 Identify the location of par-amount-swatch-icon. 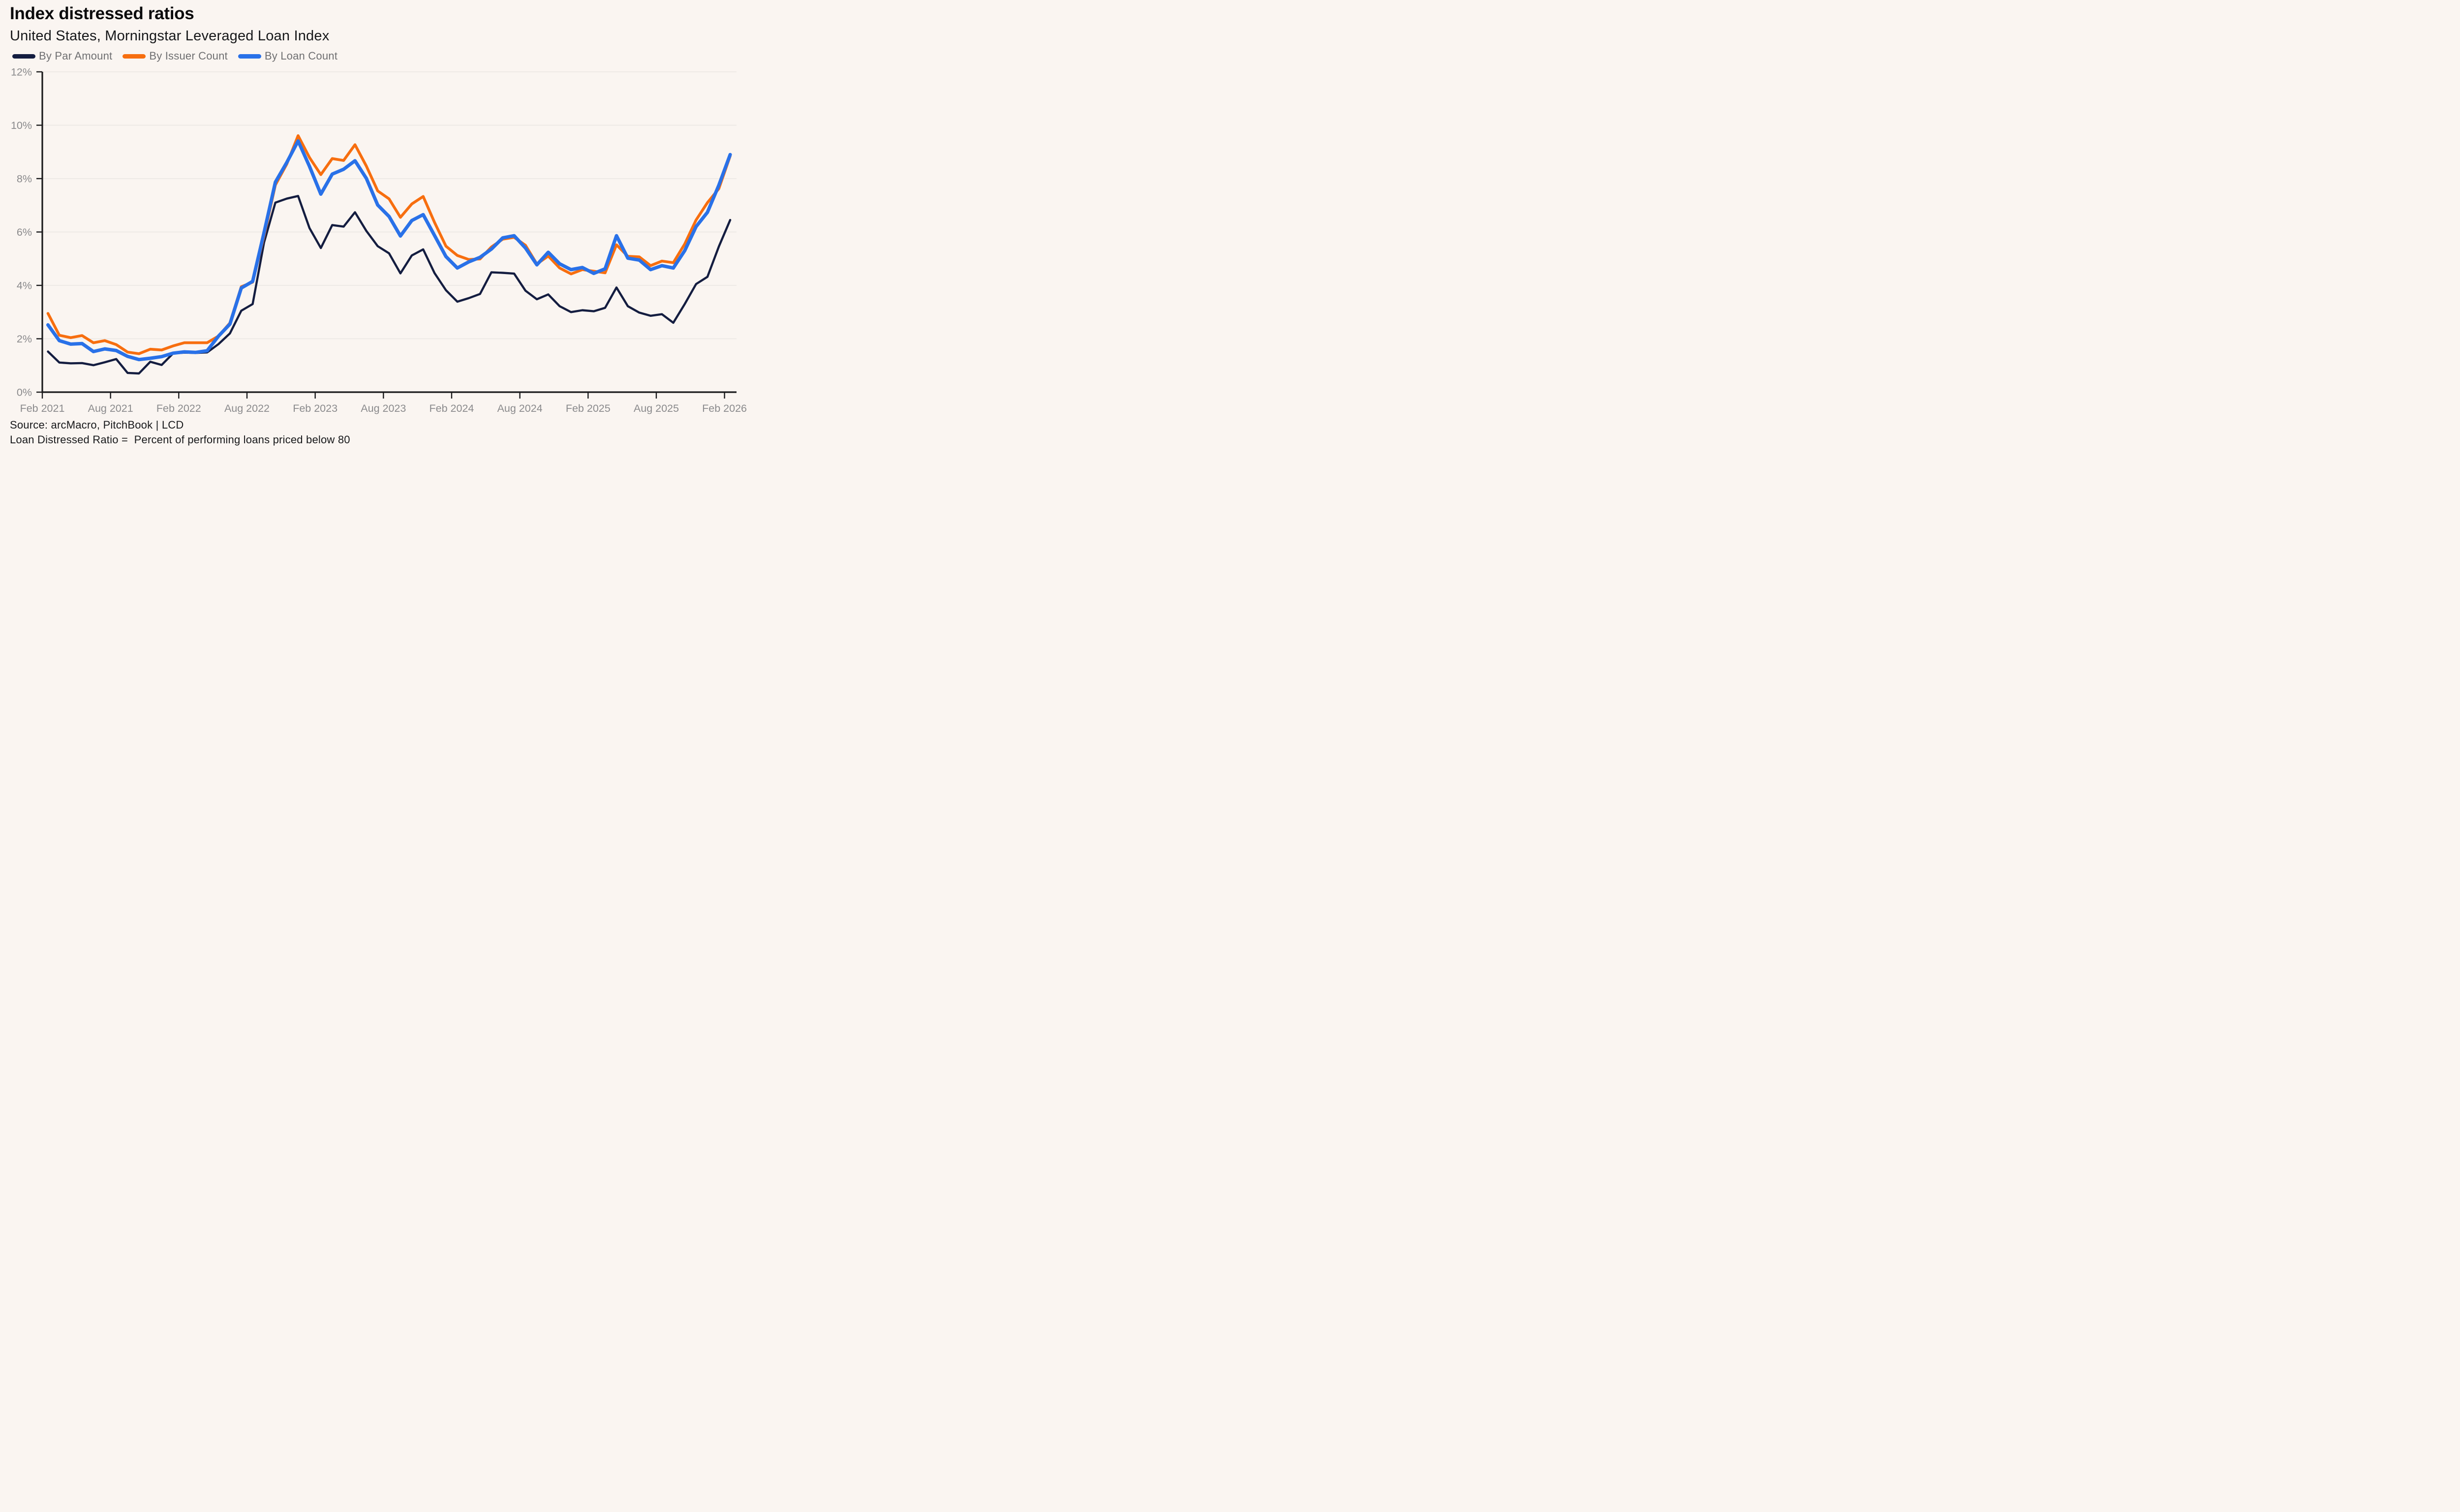
(23, 56).